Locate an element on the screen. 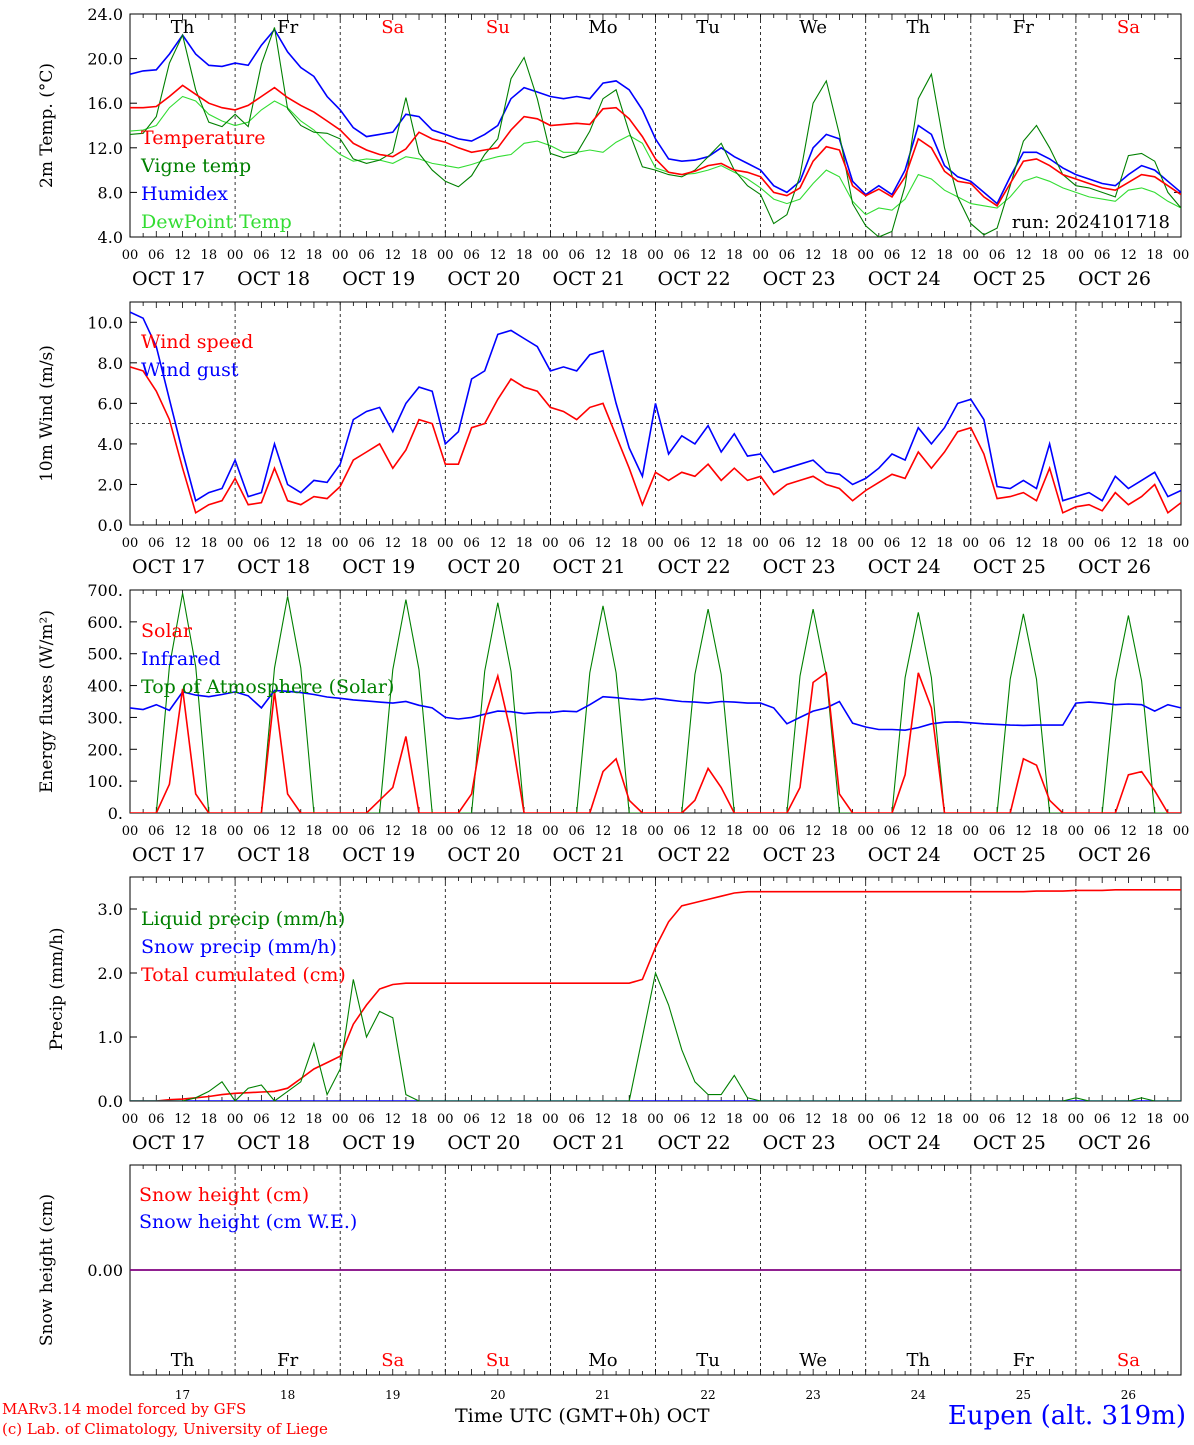 The height and width of the screenshot is (1445, 1194). y-tick-label: 1.0 is located at coordinates (110, 1037).